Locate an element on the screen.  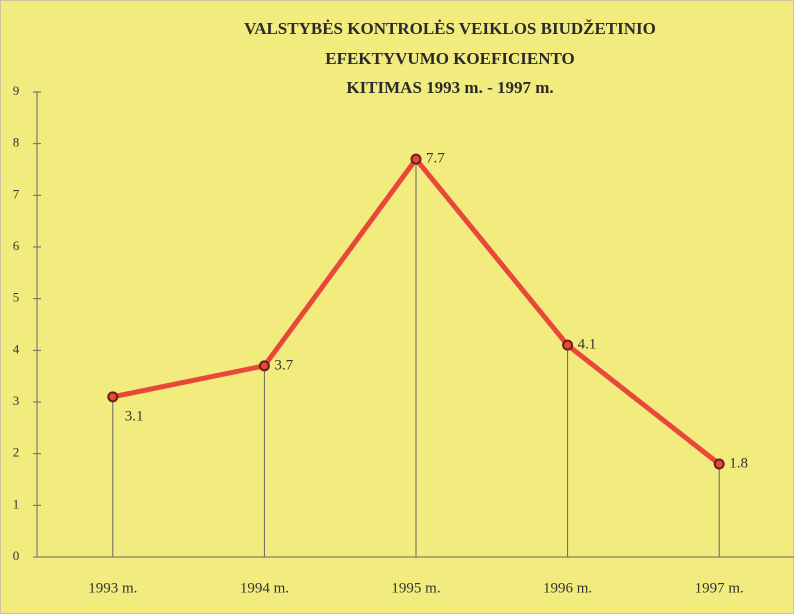
chart-title: EFEKTYVUMO KOEFICIENTO is located at coordinates (450, 58).